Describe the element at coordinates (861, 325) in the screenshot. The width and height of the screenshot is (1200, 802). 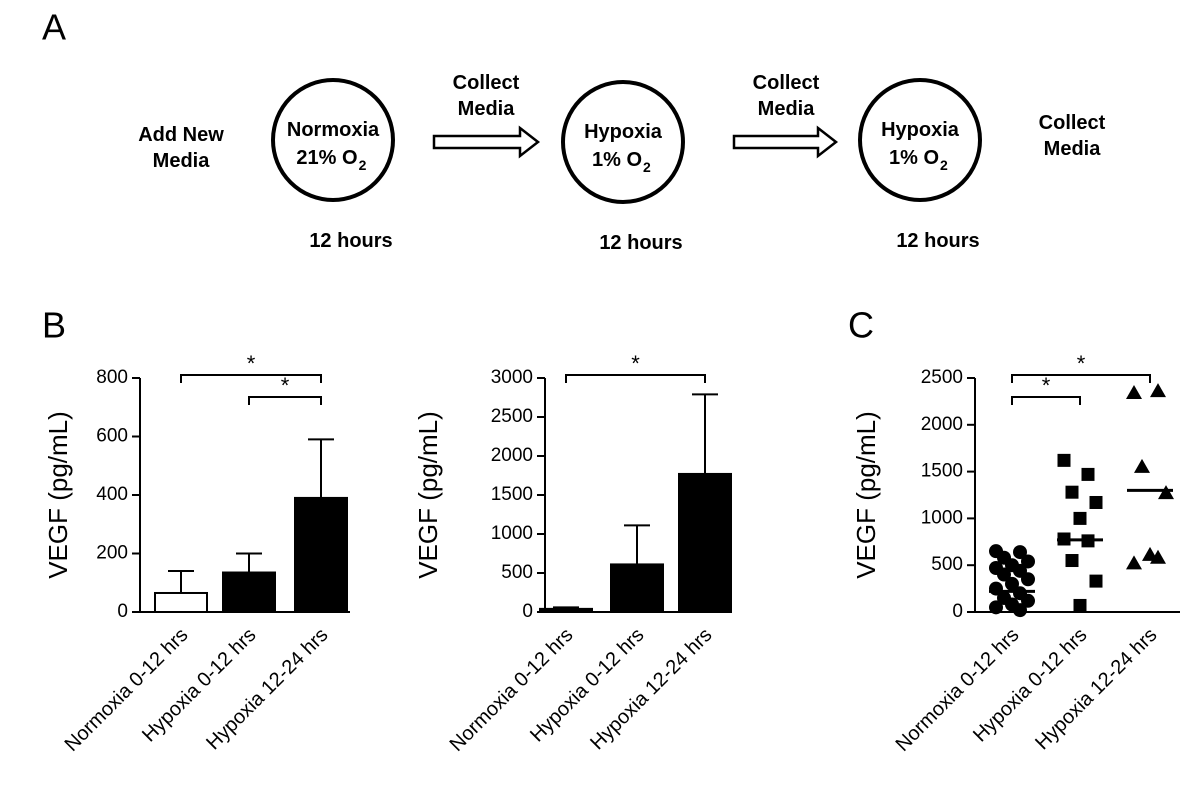
I see `panel-label: C` at that location.